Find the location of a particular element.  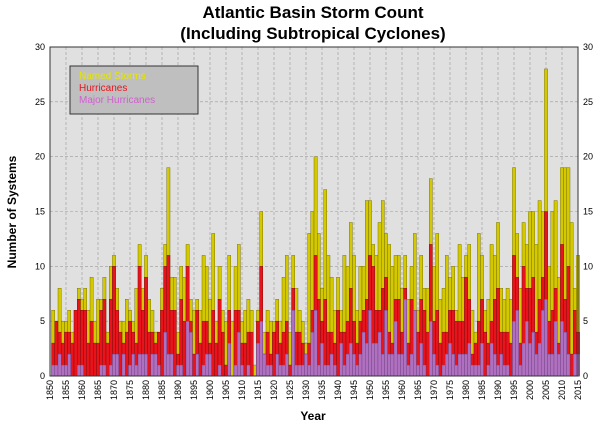

y-tick-label-left: 10 is located at coordinates (40, 266).